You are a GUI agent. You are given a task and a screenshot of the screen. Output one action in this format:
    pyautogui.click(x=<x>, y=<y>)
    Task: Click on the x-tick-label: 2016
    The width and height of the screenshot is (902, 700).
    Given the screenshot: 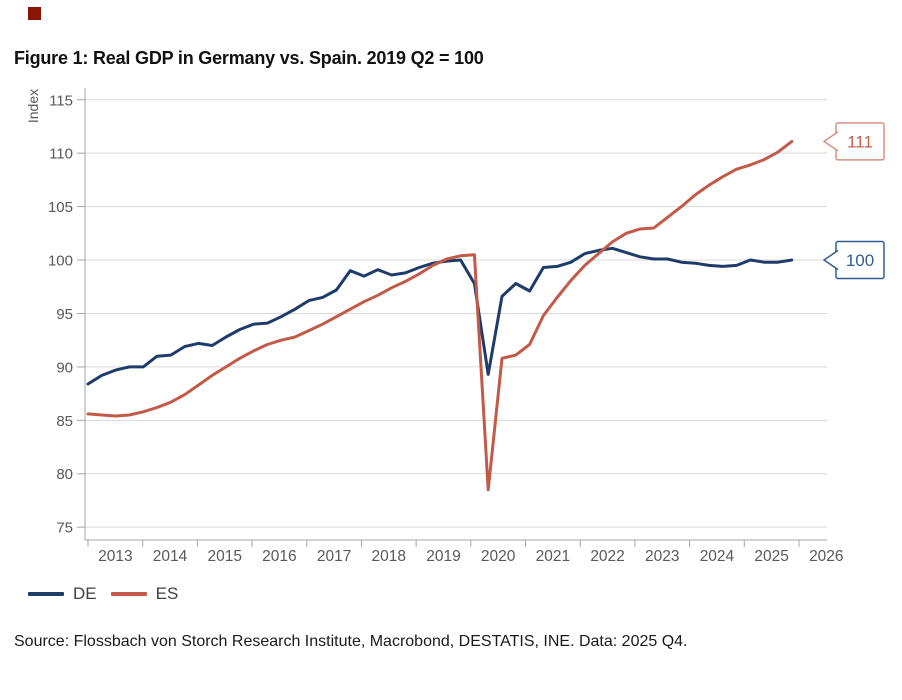 What is the action you would take?
    pyautogui.click(x=279, y=556)
    